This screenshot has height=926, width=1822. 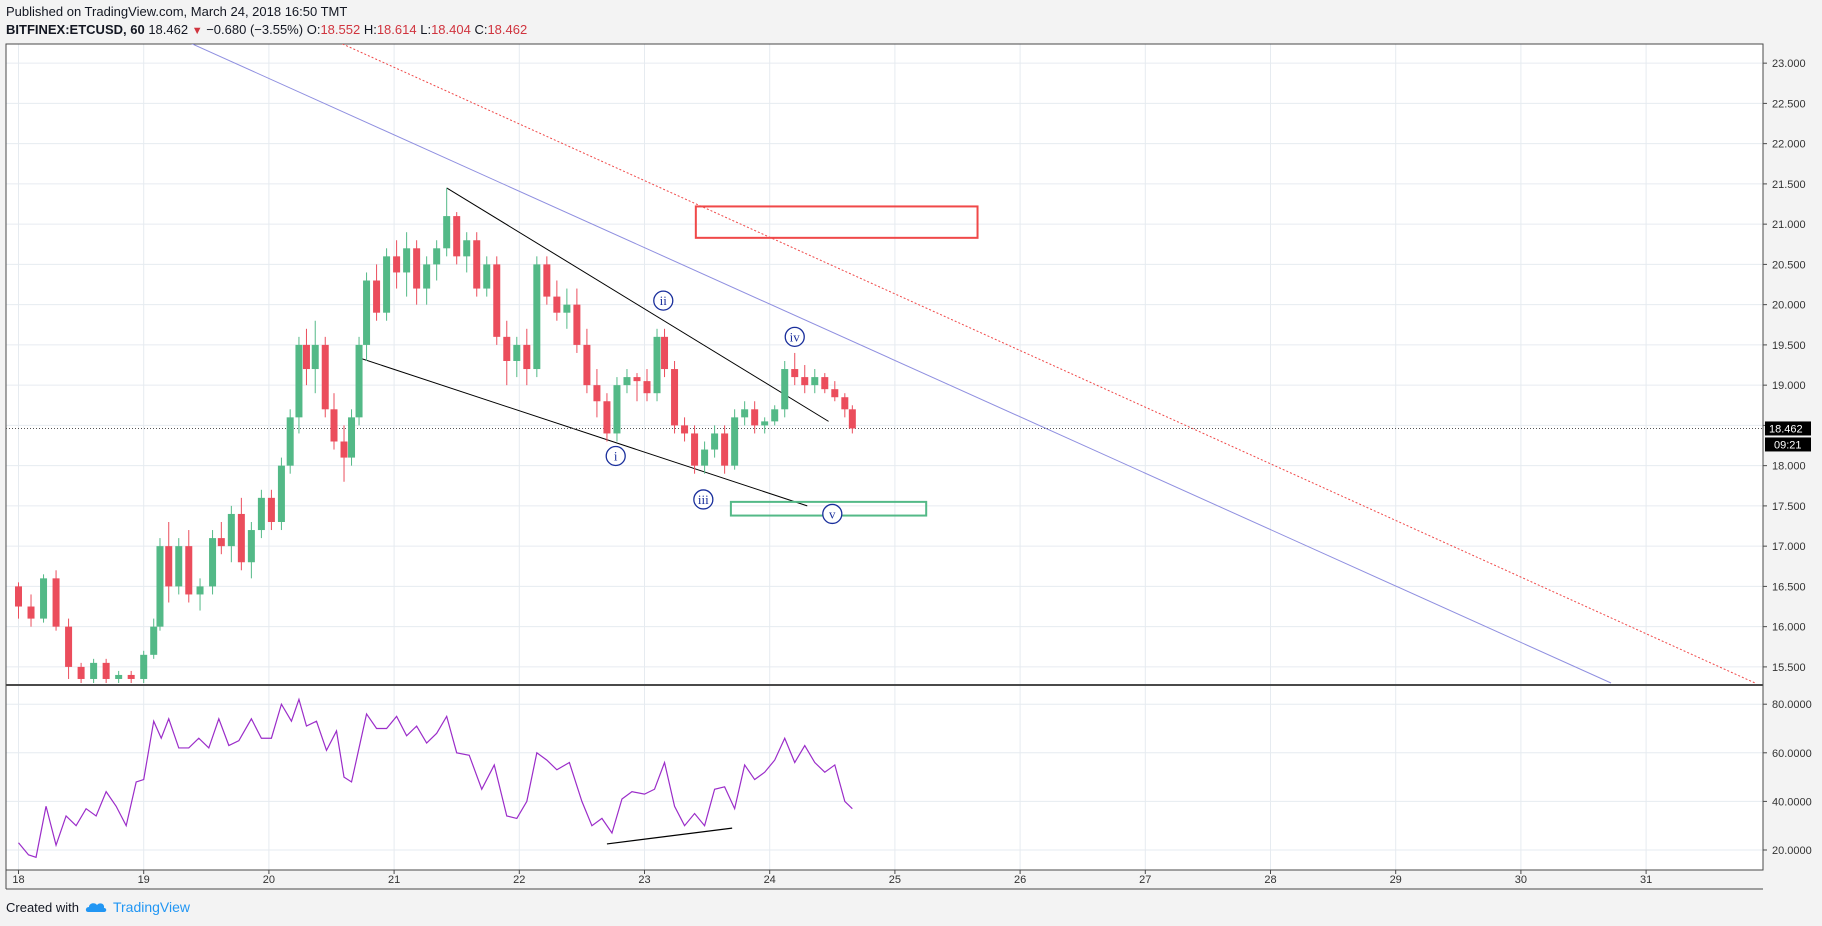 I want to click on high-label: H:, so click(x=370, y=29).